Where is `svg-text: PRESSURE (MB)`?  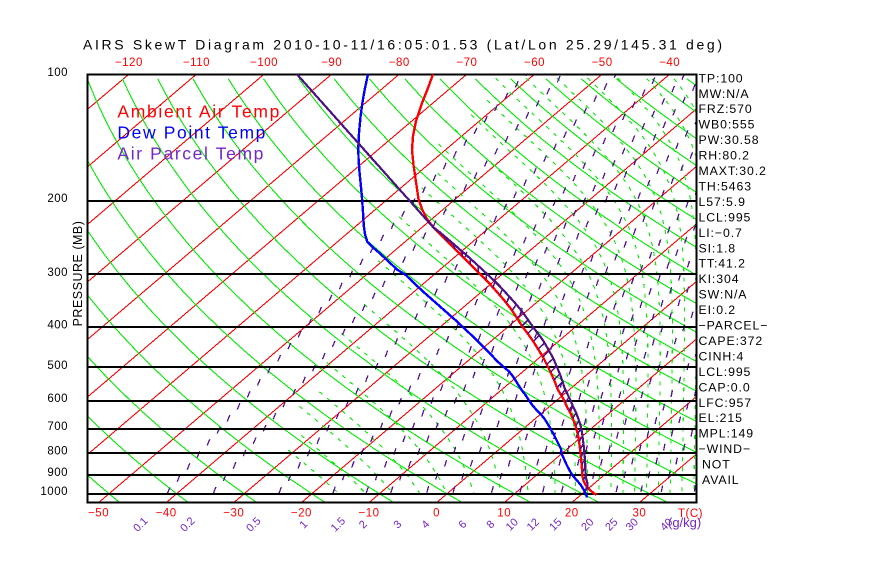 svg-text: PRESSURE (MB) is located at coordinates (78, 274).